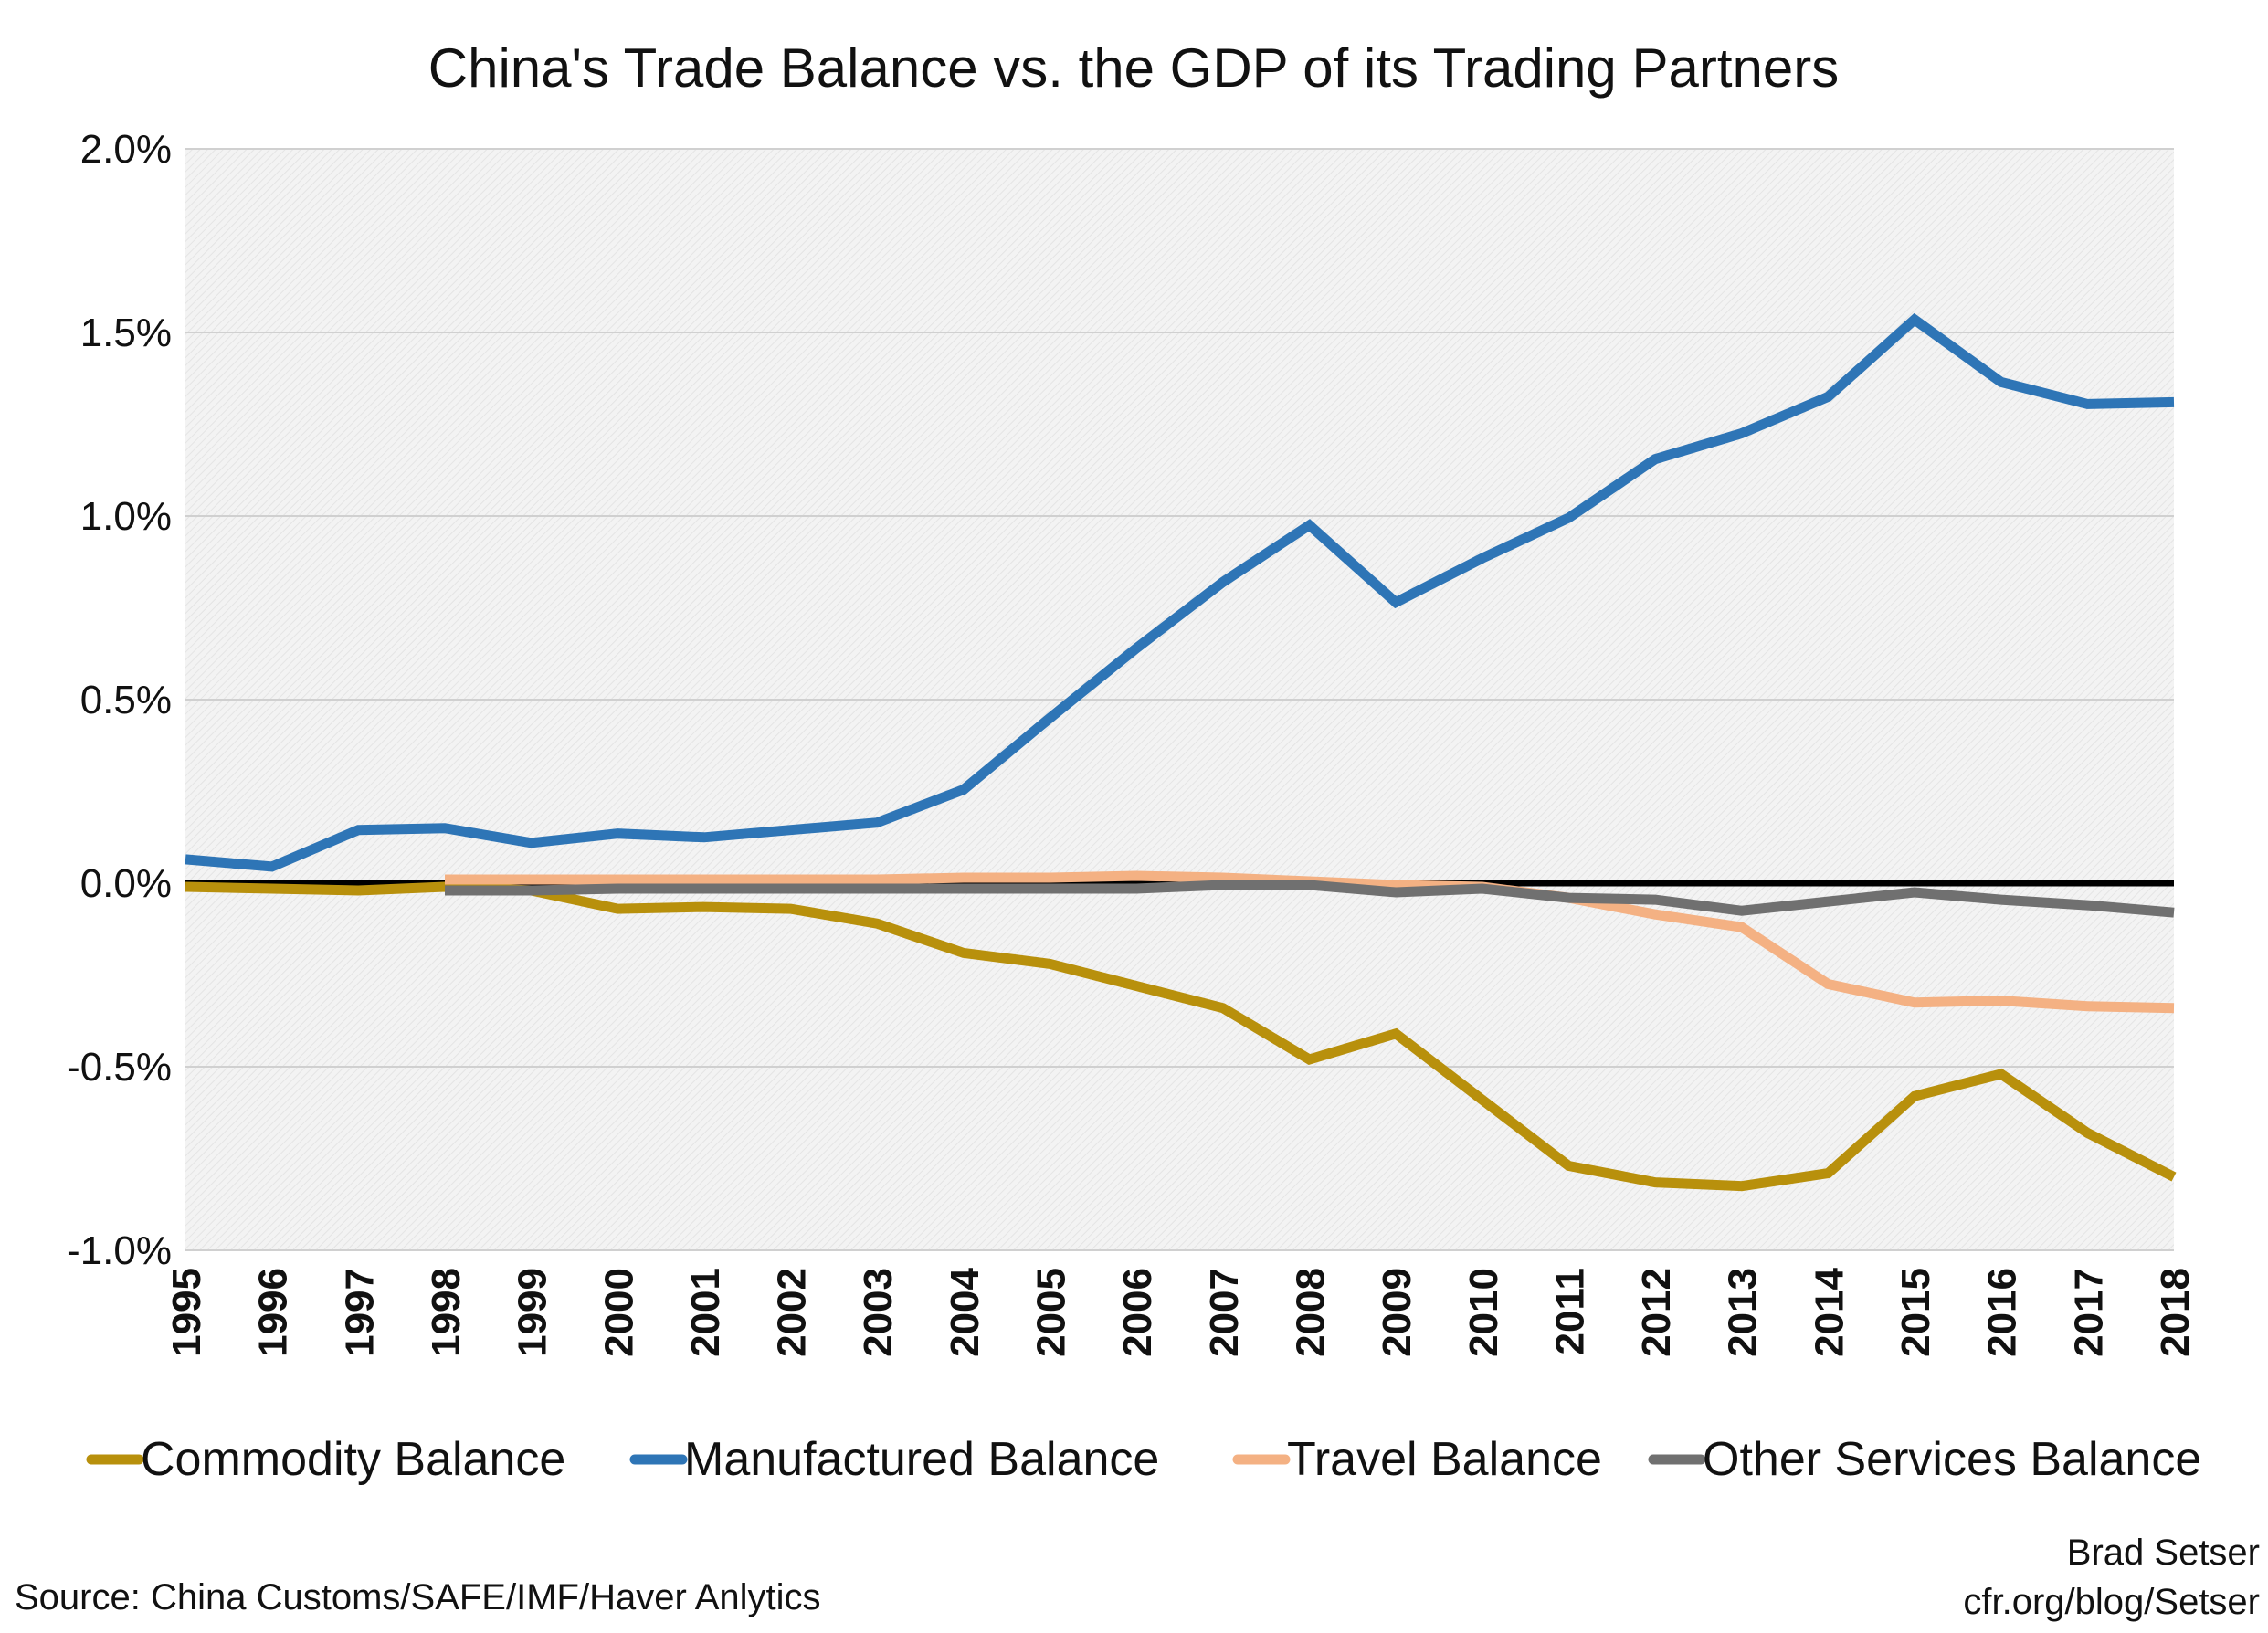  Describe the element at coordinates (618, 1312) in the screenshot. I see `x-tick-label: 2000` at that location.